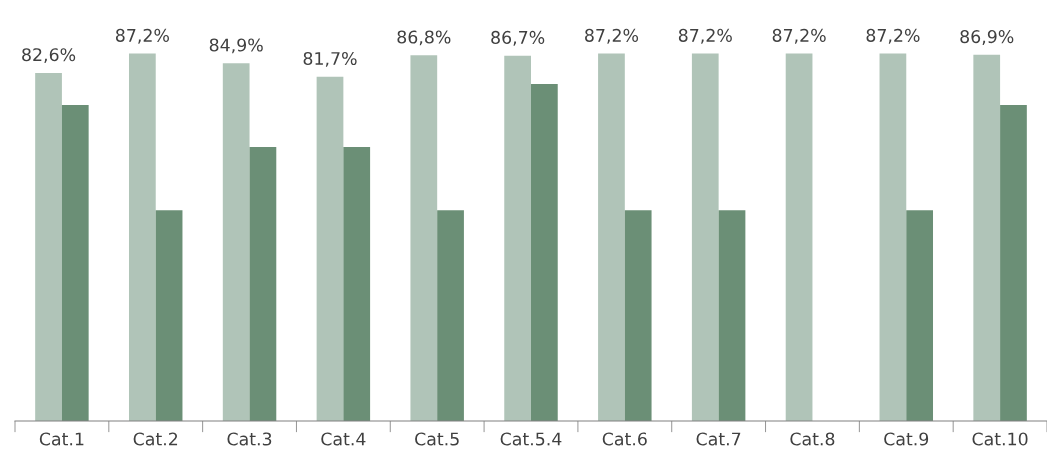 The image size is (1047, 464). I want to click on data-label: 82,6%, so click(49, 56).